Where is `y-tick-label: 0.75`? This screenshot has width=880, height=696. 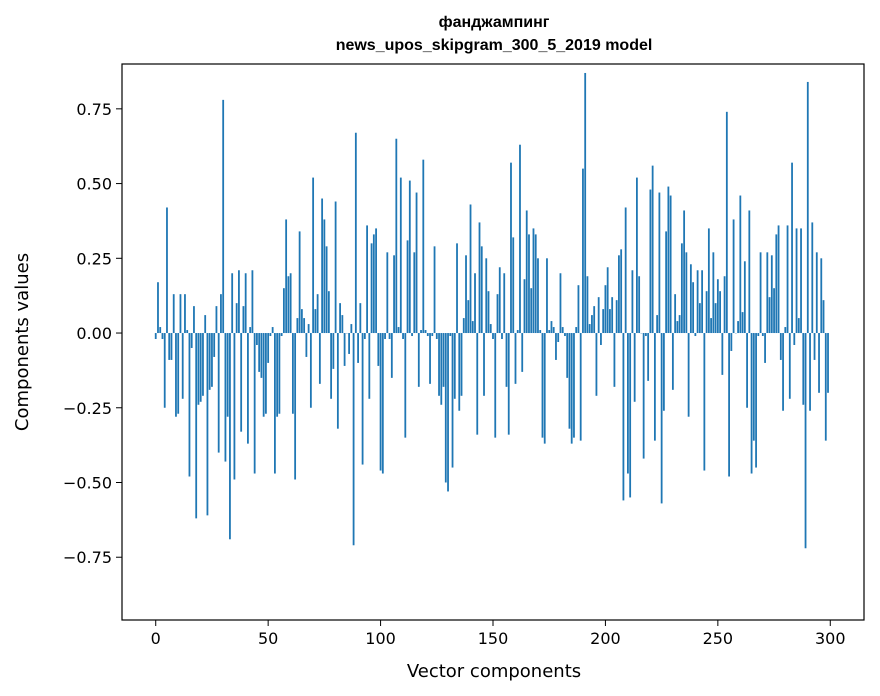
y-tick-label: 0.75 is located at coordinates (94, 109).